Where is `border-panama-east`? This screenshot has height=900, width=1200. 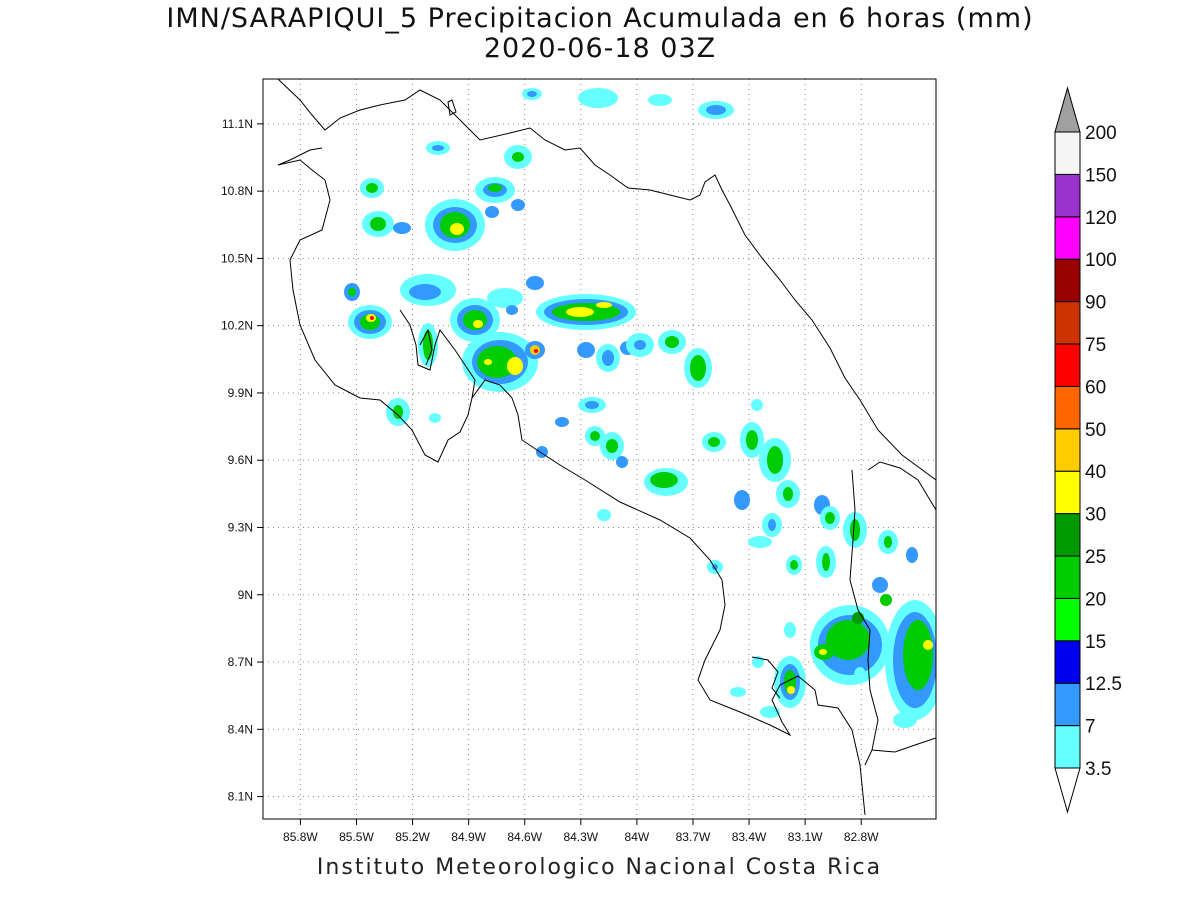
border-panama-east is located at coordinates (901, 486).